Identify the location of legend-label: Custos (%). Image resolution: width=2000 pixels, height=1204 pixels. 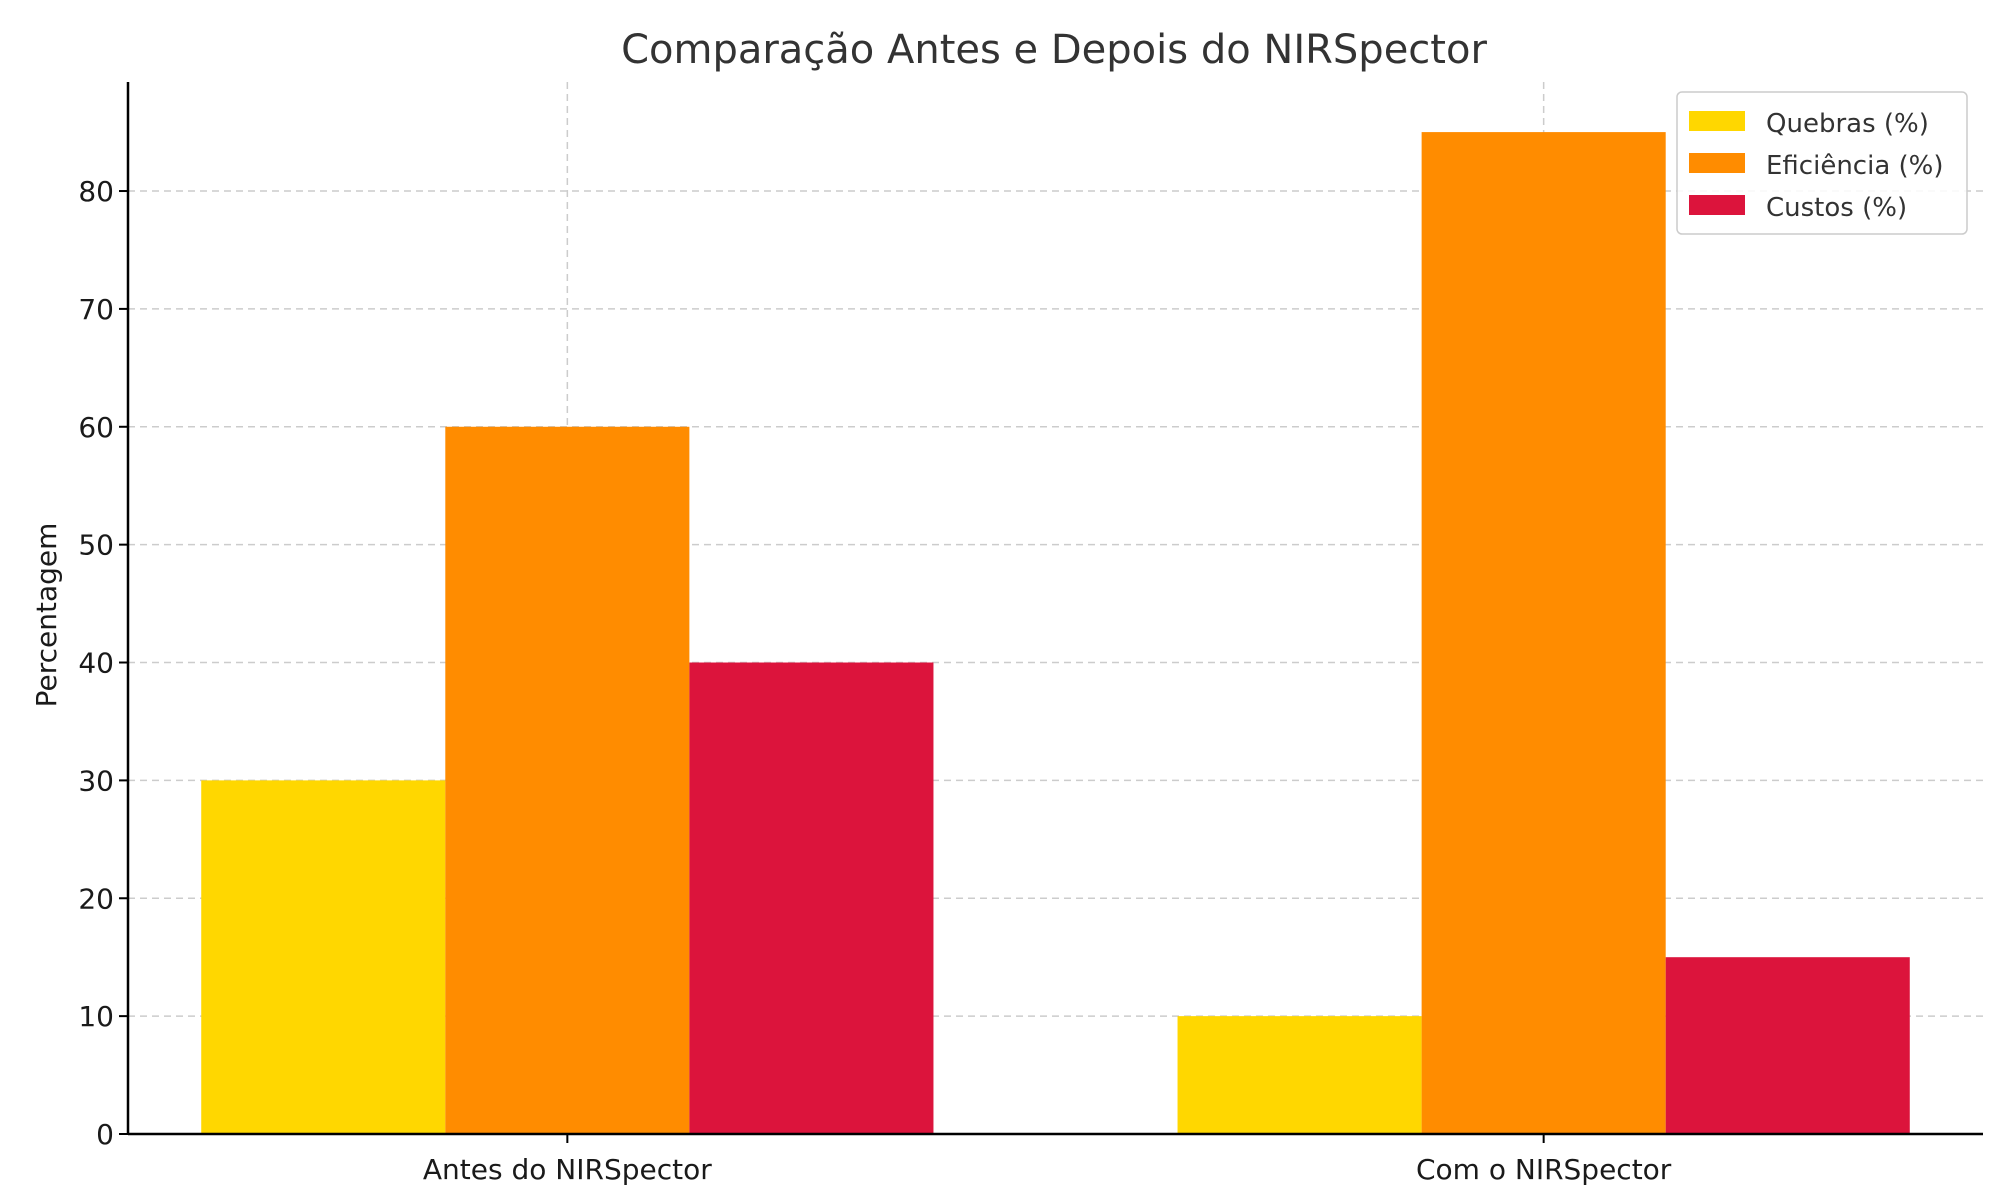
(1836, 208).